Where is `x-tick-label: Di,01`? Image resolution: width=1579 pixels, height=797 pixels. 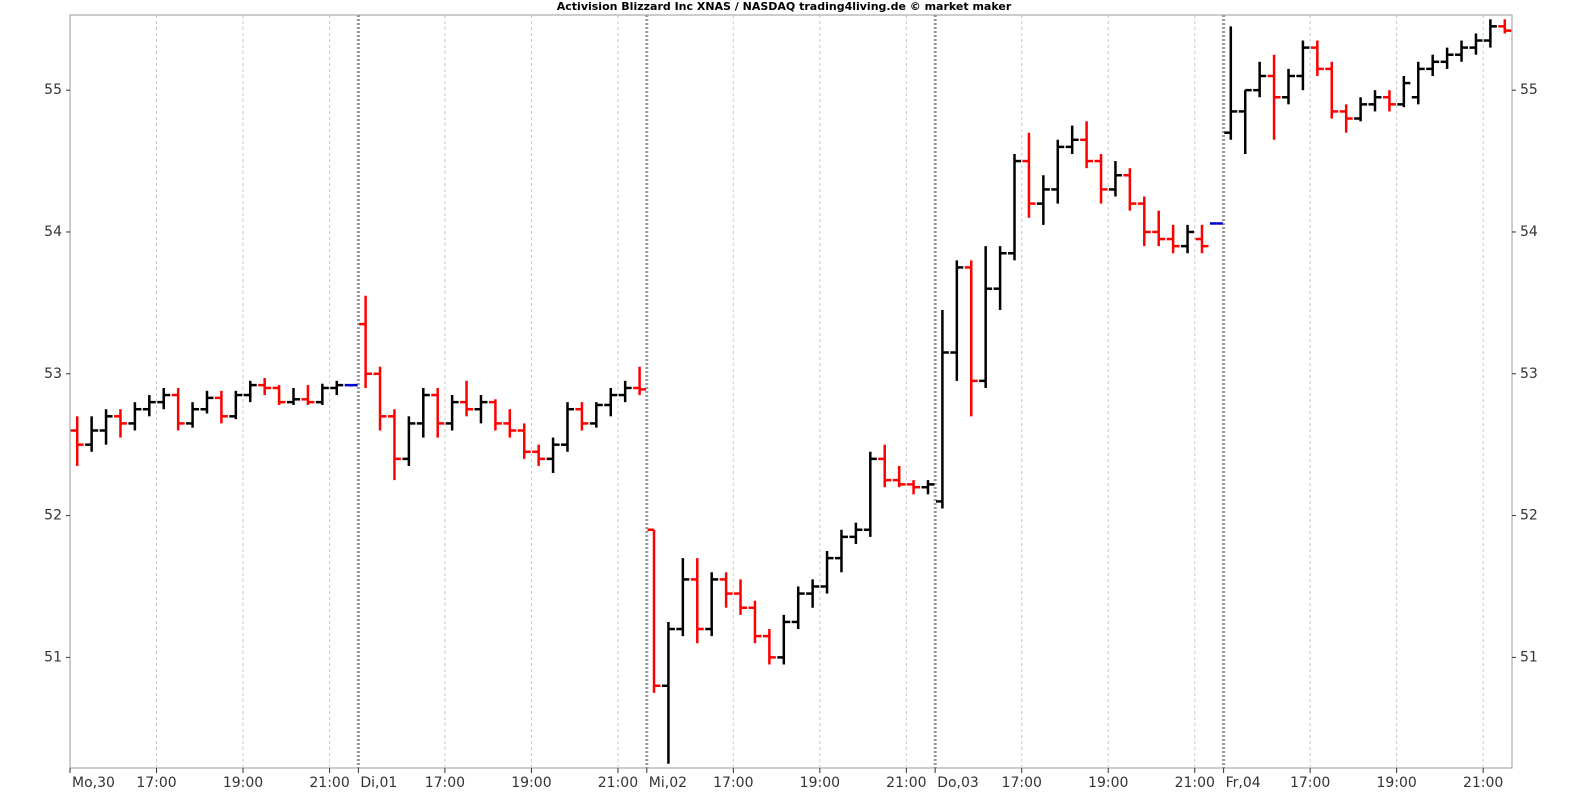
x-tick-label: Di,01 is located at coordinates (378, 783).